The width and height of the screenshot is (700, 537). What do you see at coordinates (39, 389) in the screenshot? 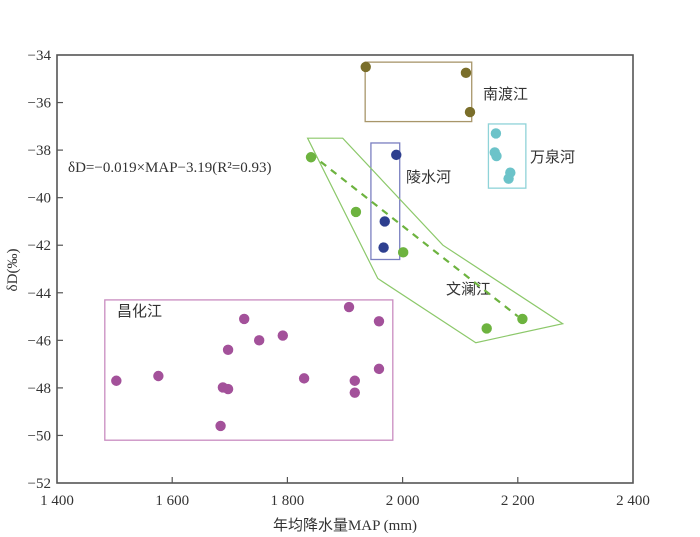
I see `y-tick-label: −48` at bounding box center [39, 389].